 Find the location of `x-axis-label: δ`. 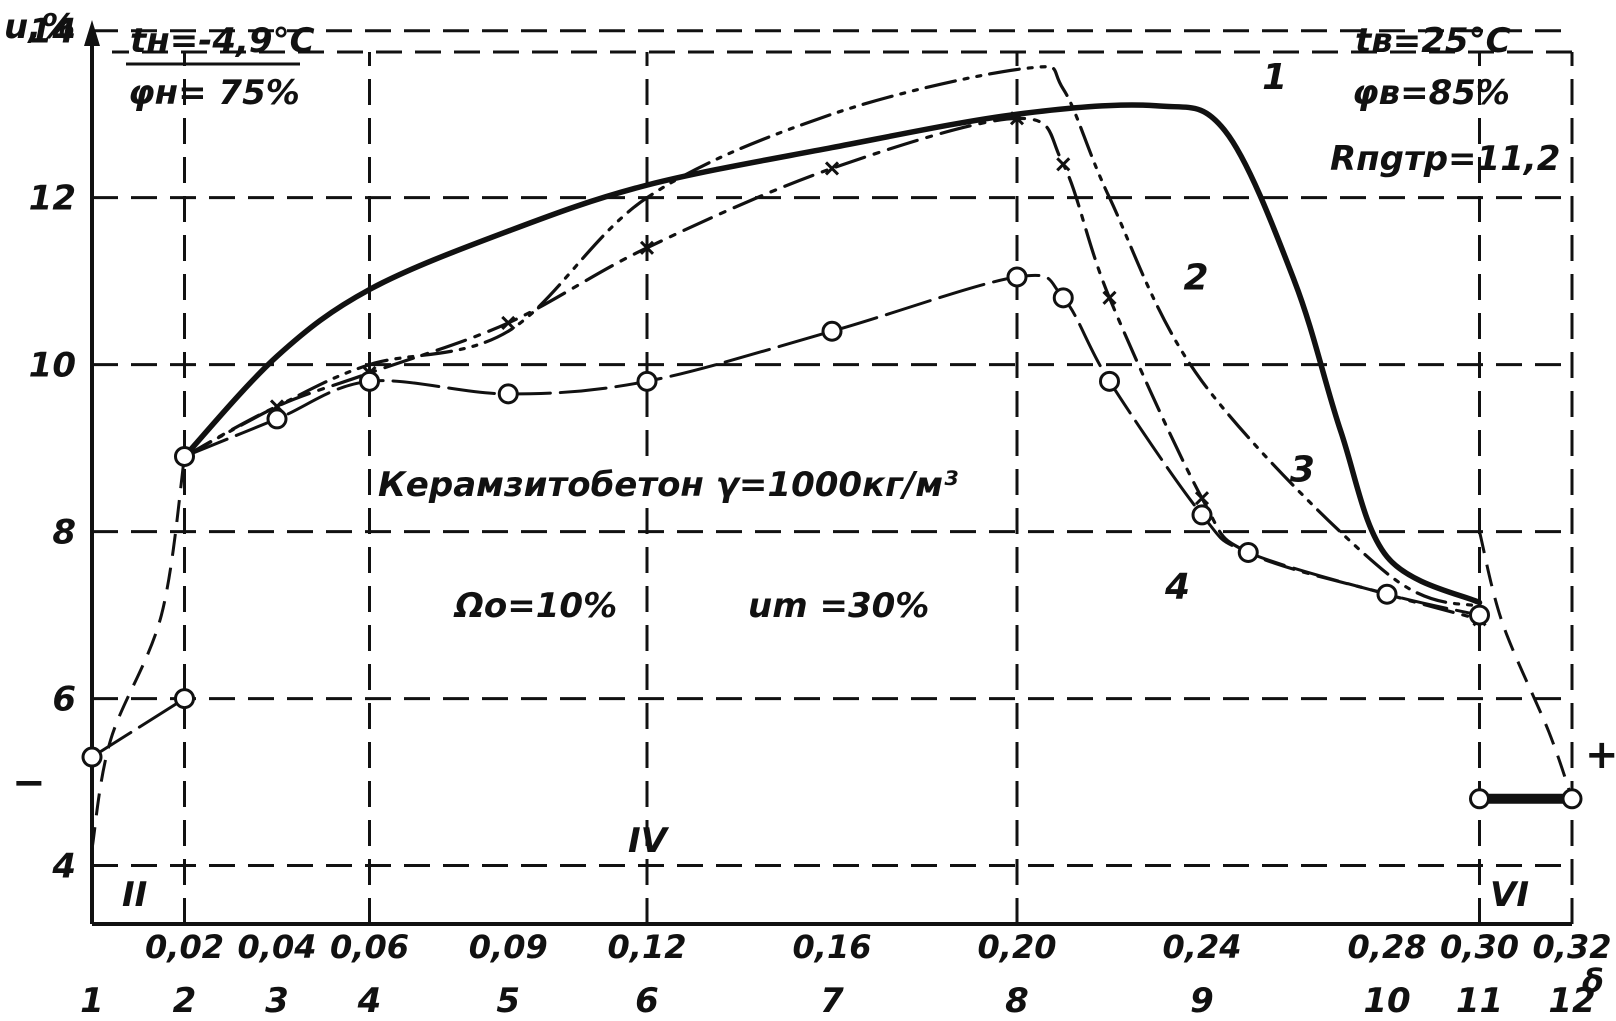

x-axis-label: δ is located at coordinates (1593, 981).